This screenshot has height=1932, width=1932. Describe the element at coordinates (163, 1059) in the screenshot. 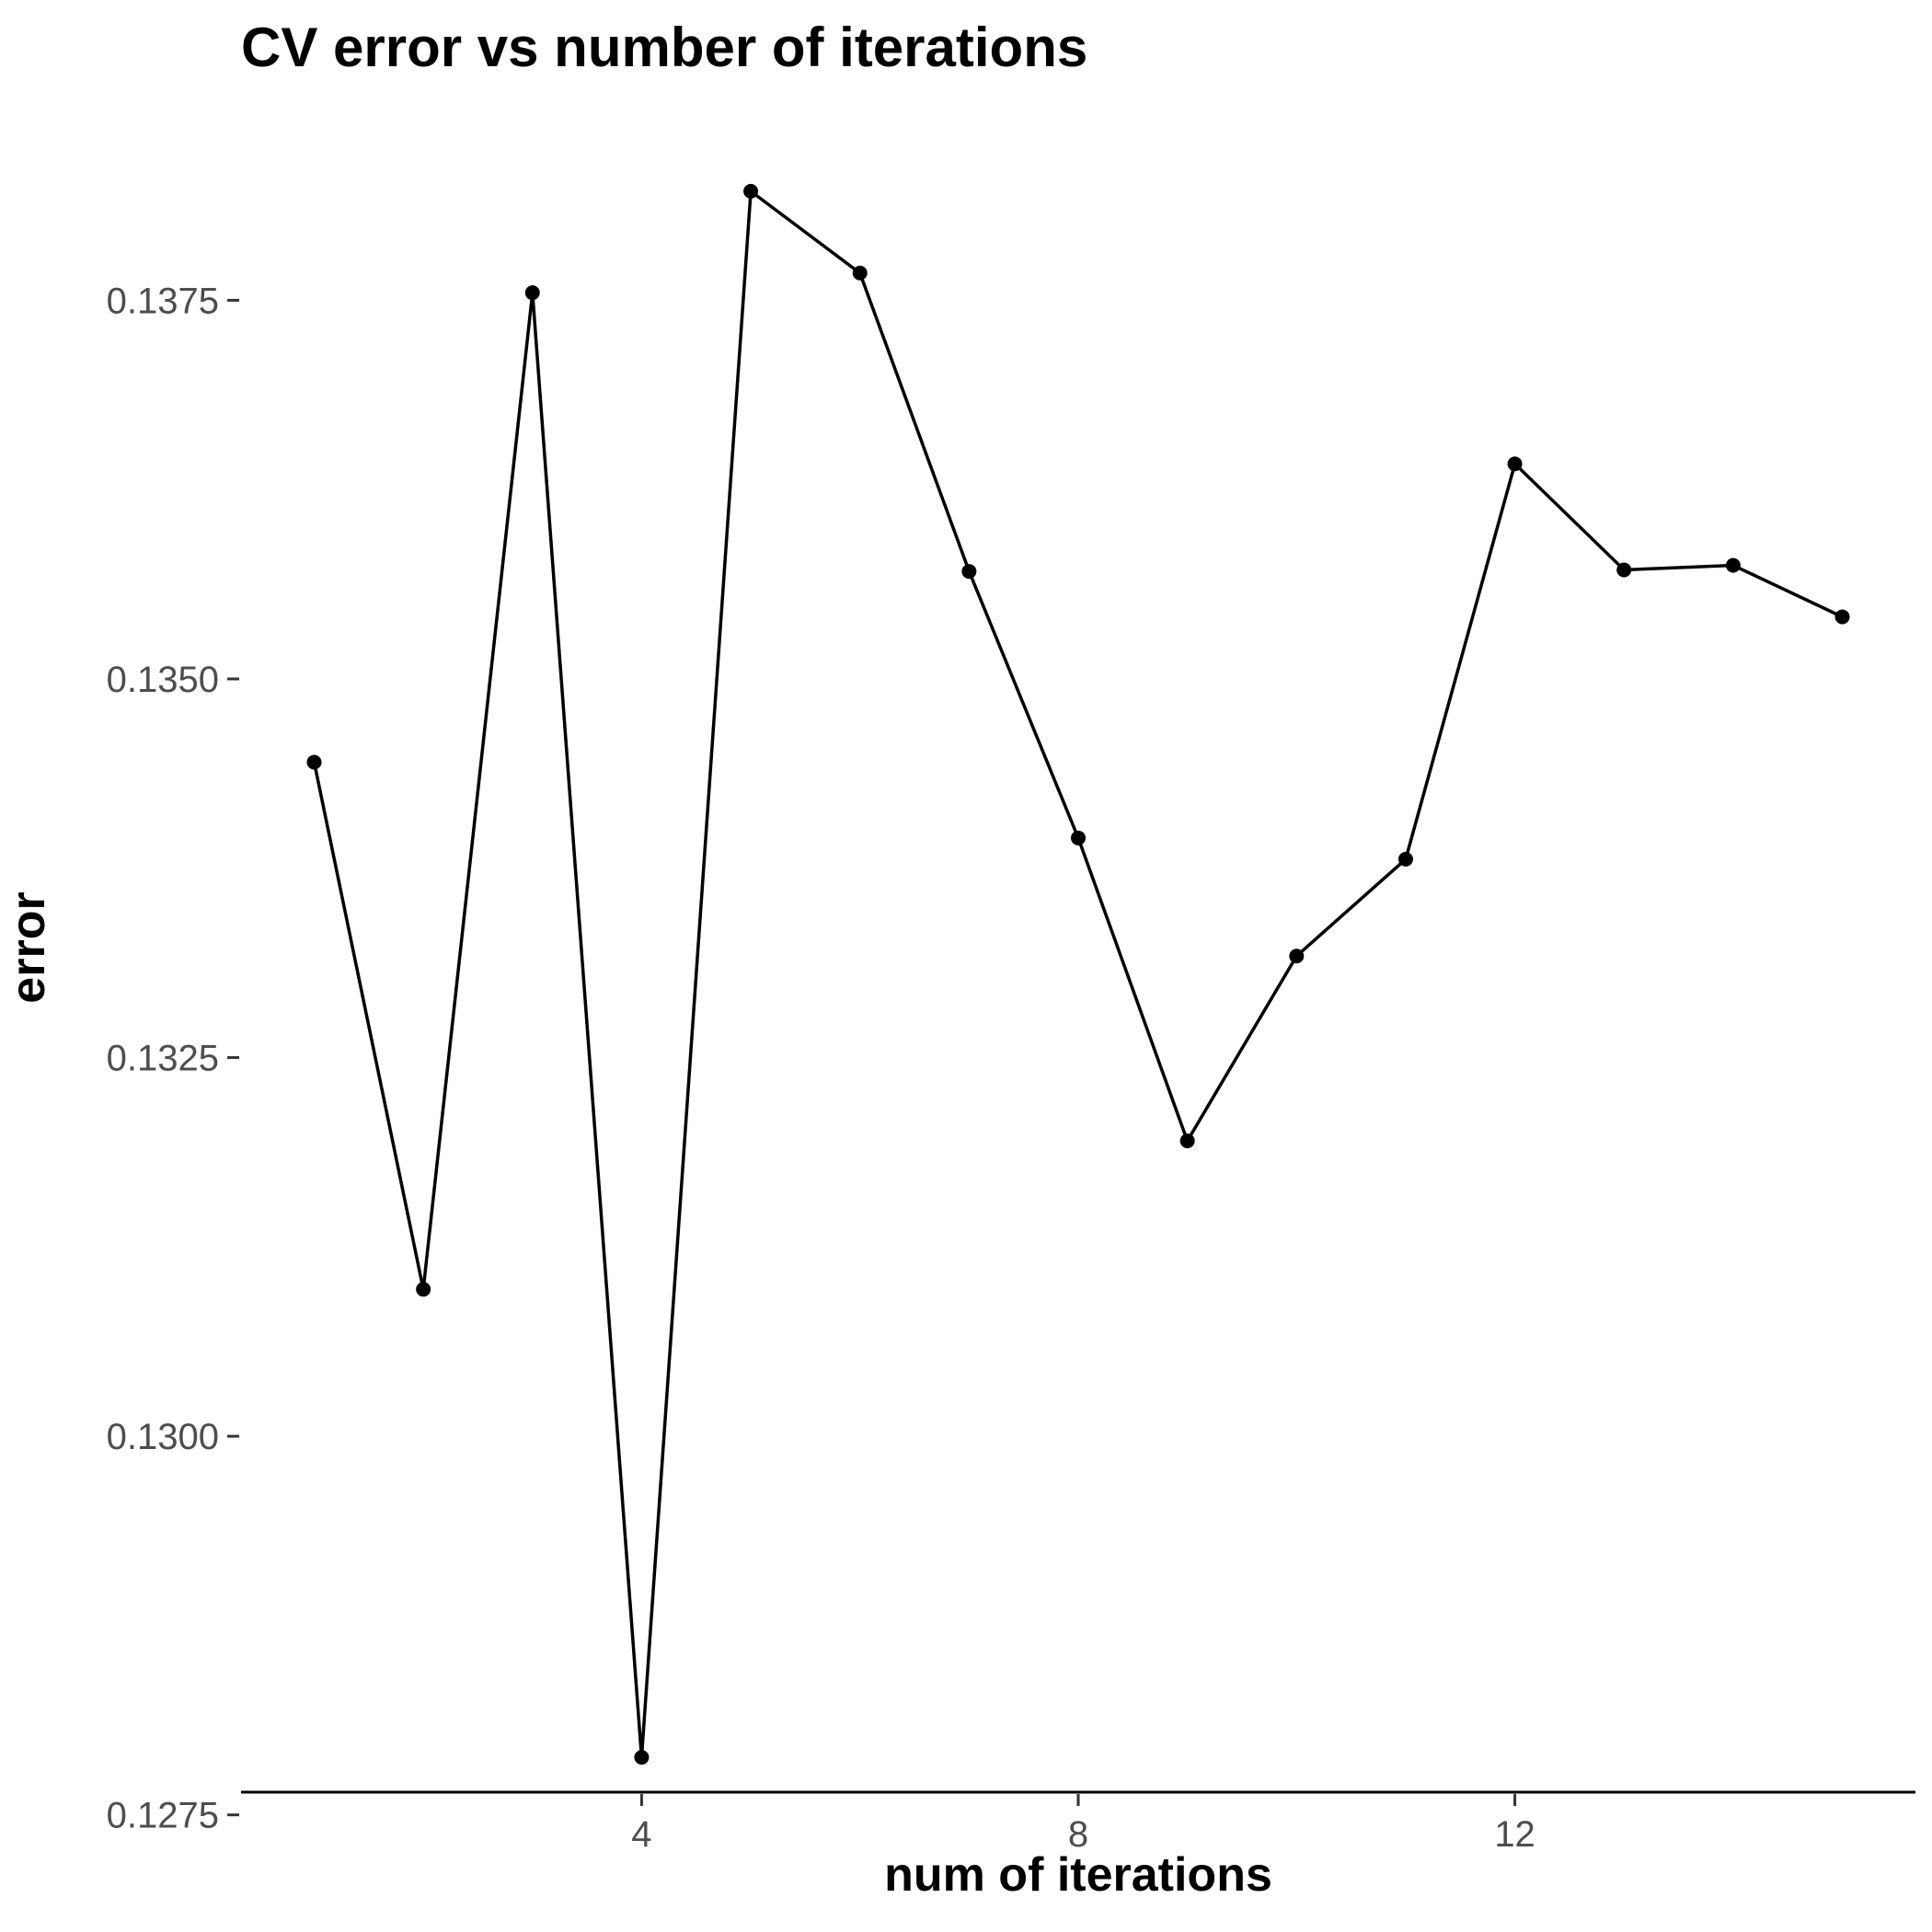

I see `y-tick-label: 0.1325` at that location.